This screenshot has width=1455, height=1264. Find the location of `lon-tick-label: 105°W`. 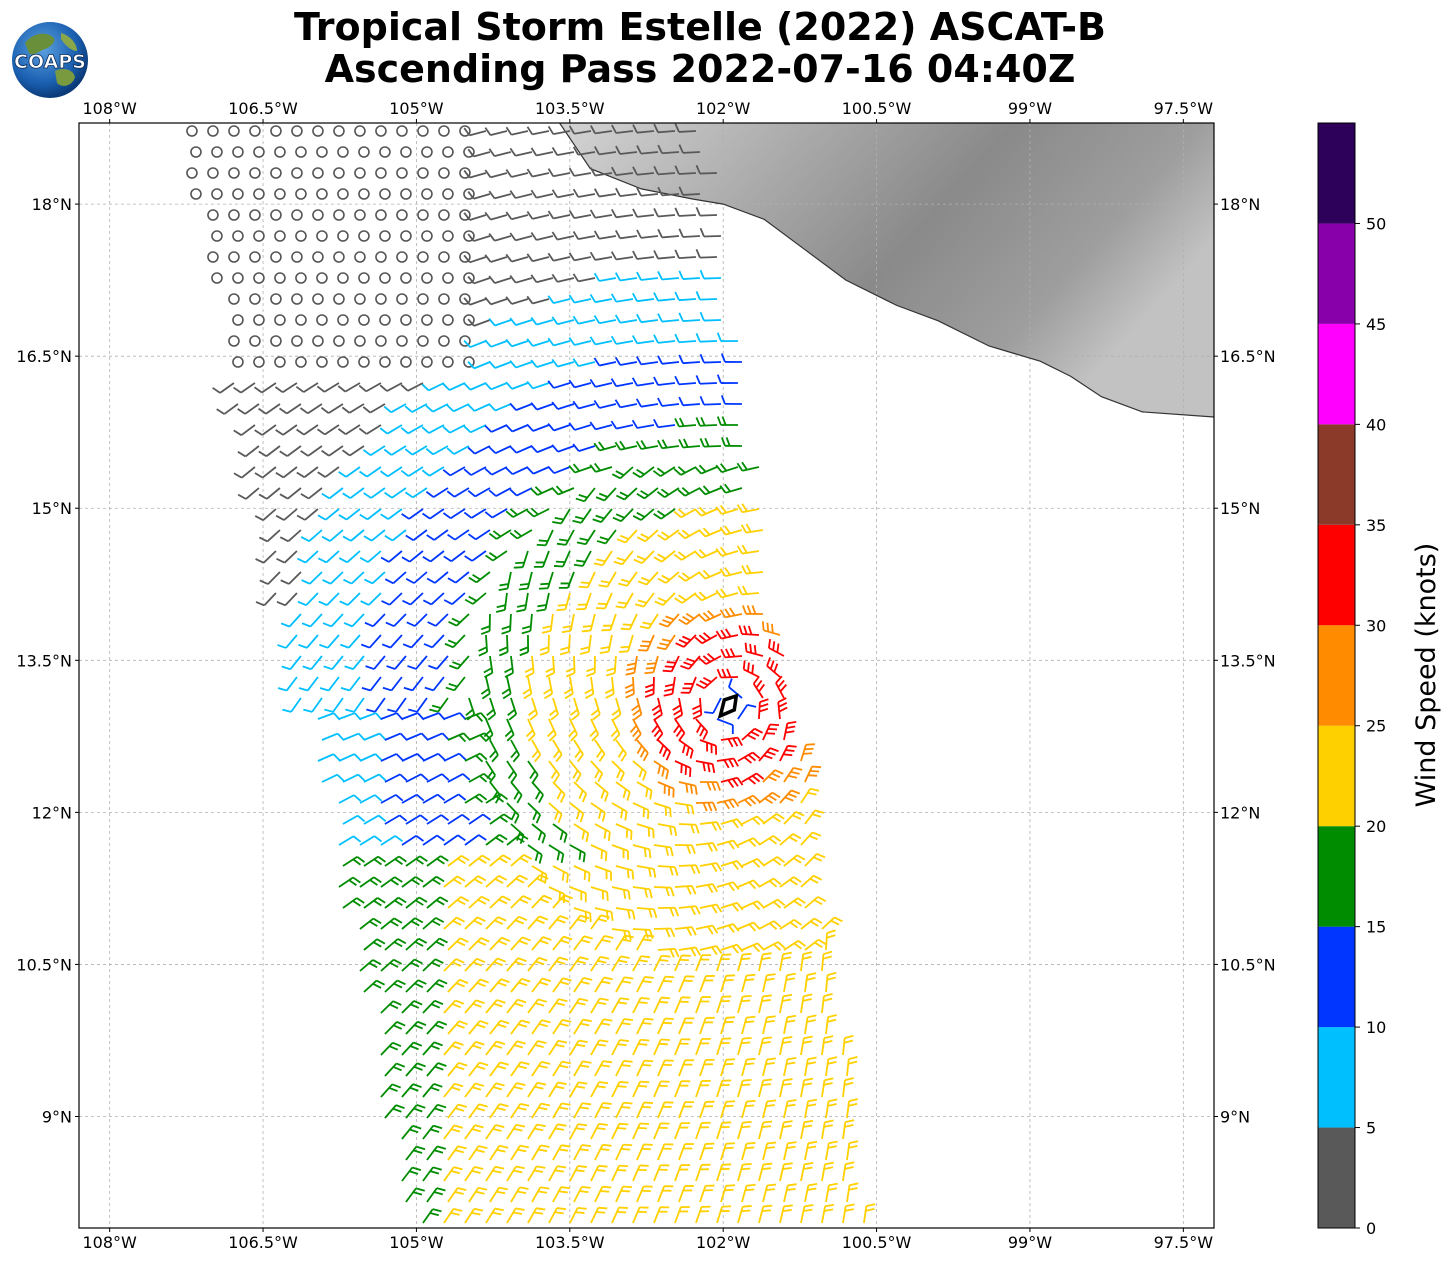

lon-tick-label: 105°W is located at coordinates (416, 1242).